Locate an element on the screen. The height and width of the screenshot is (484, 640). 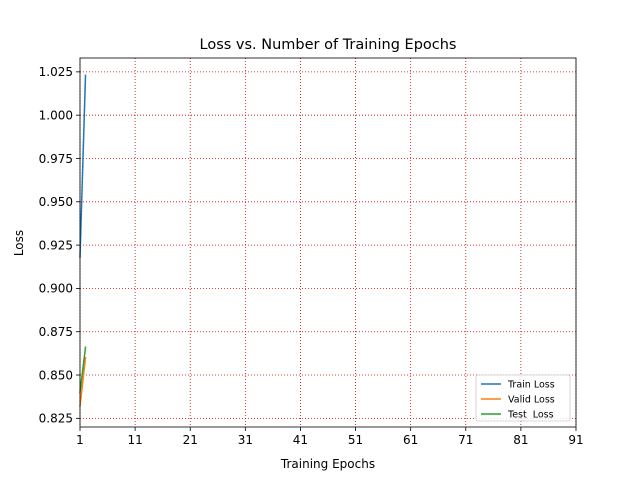
x-tick-label: 21 is located at coordinates (190, 440).